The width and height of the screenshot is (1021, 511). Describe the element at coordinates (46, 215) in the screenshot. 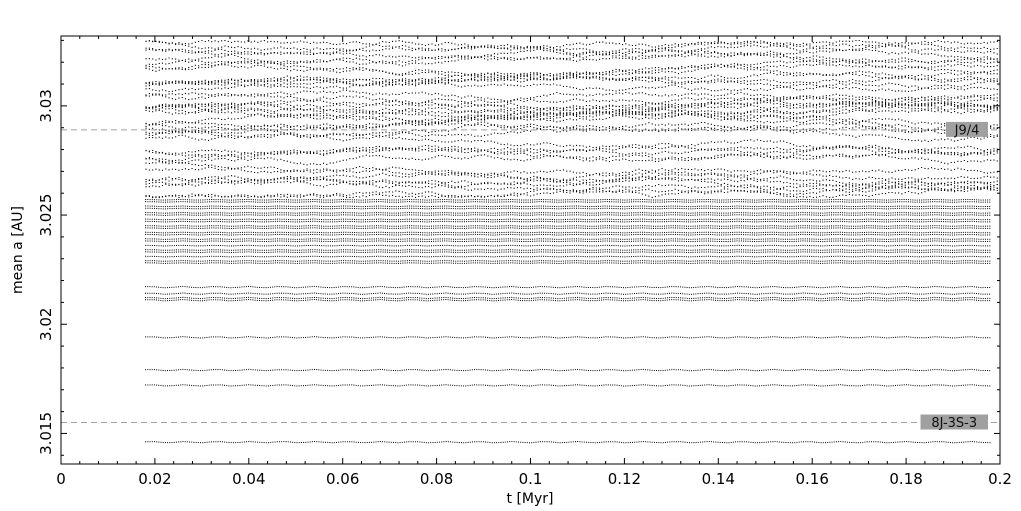

I see `y-tick-label: 3.025` at that location.